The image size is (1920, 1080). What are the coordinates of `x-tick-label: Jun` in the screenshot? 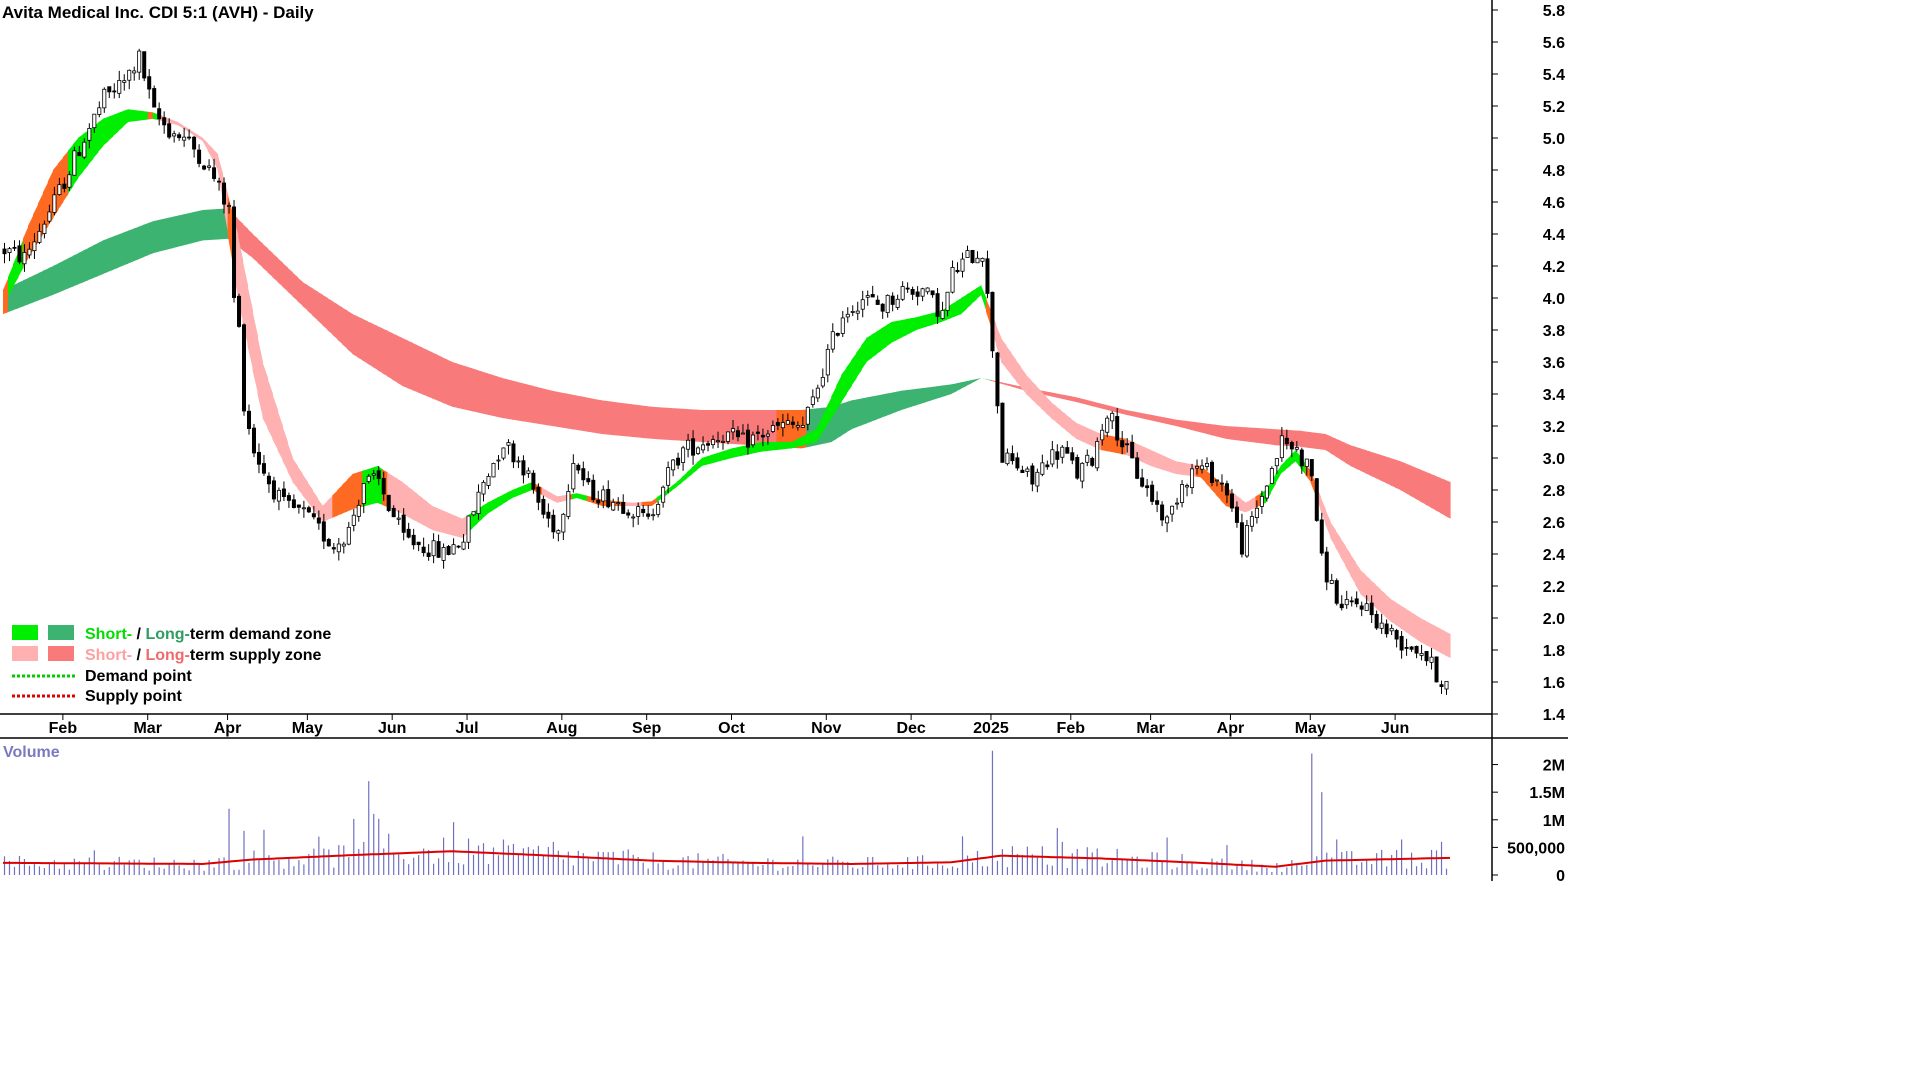 It's located at (1395, 728).